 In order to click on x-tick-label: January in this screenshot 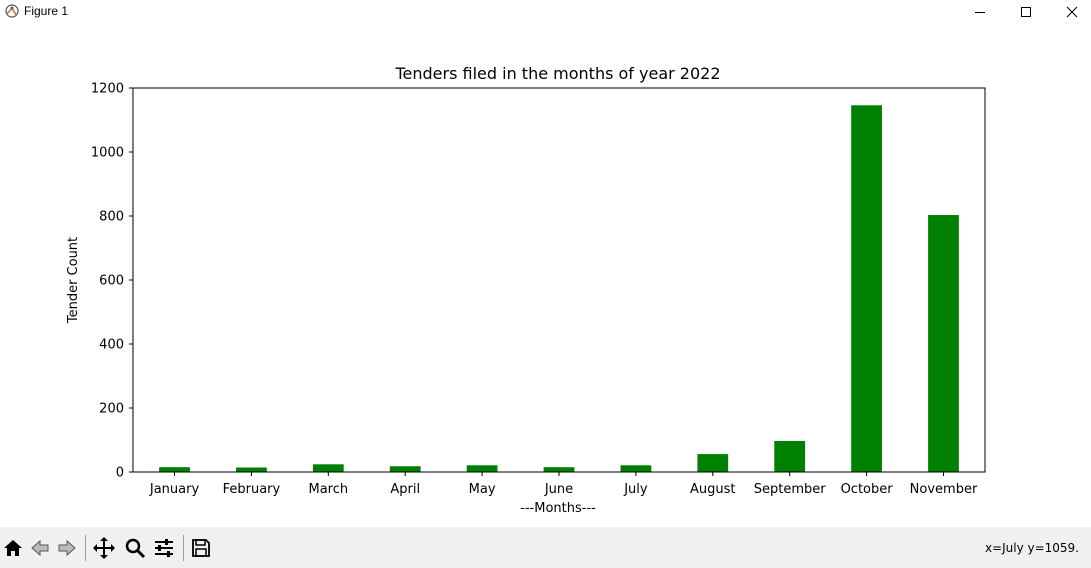, I will do `click(174, 489)`.